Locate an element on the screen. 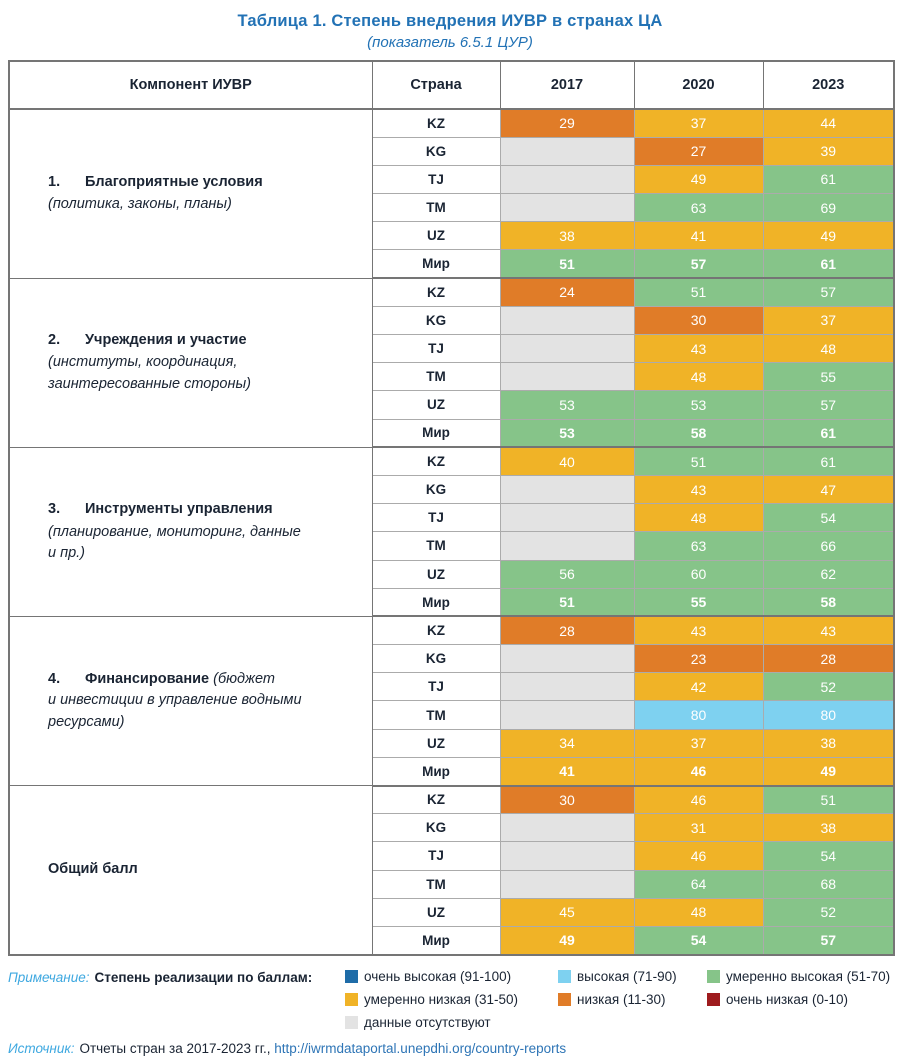 This screenshot has width=900, height=1059. column-header-component: Компонент ИУВР is located at coordinates (190, 85).